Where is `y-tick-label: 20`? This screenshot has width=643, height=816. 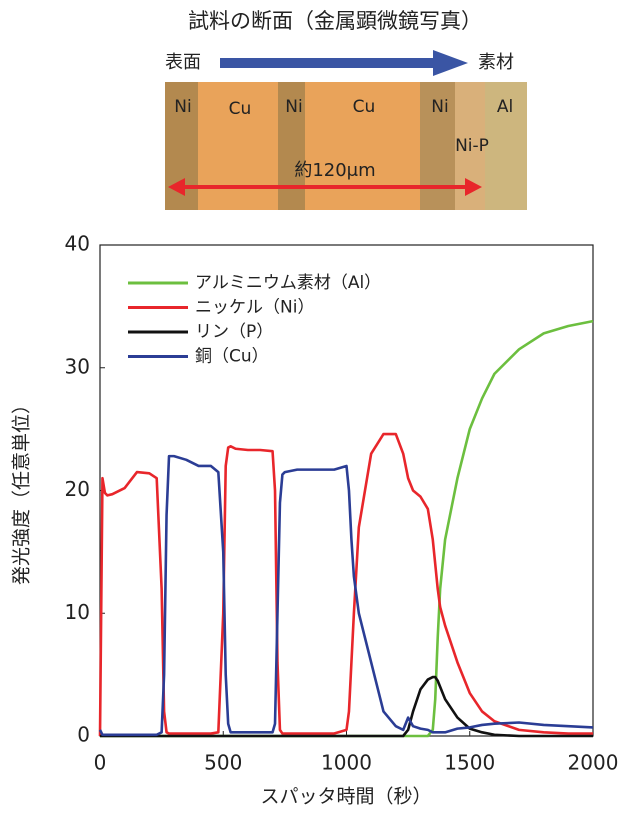
y-tick-label: 20 is located at coordinates (77, 489).